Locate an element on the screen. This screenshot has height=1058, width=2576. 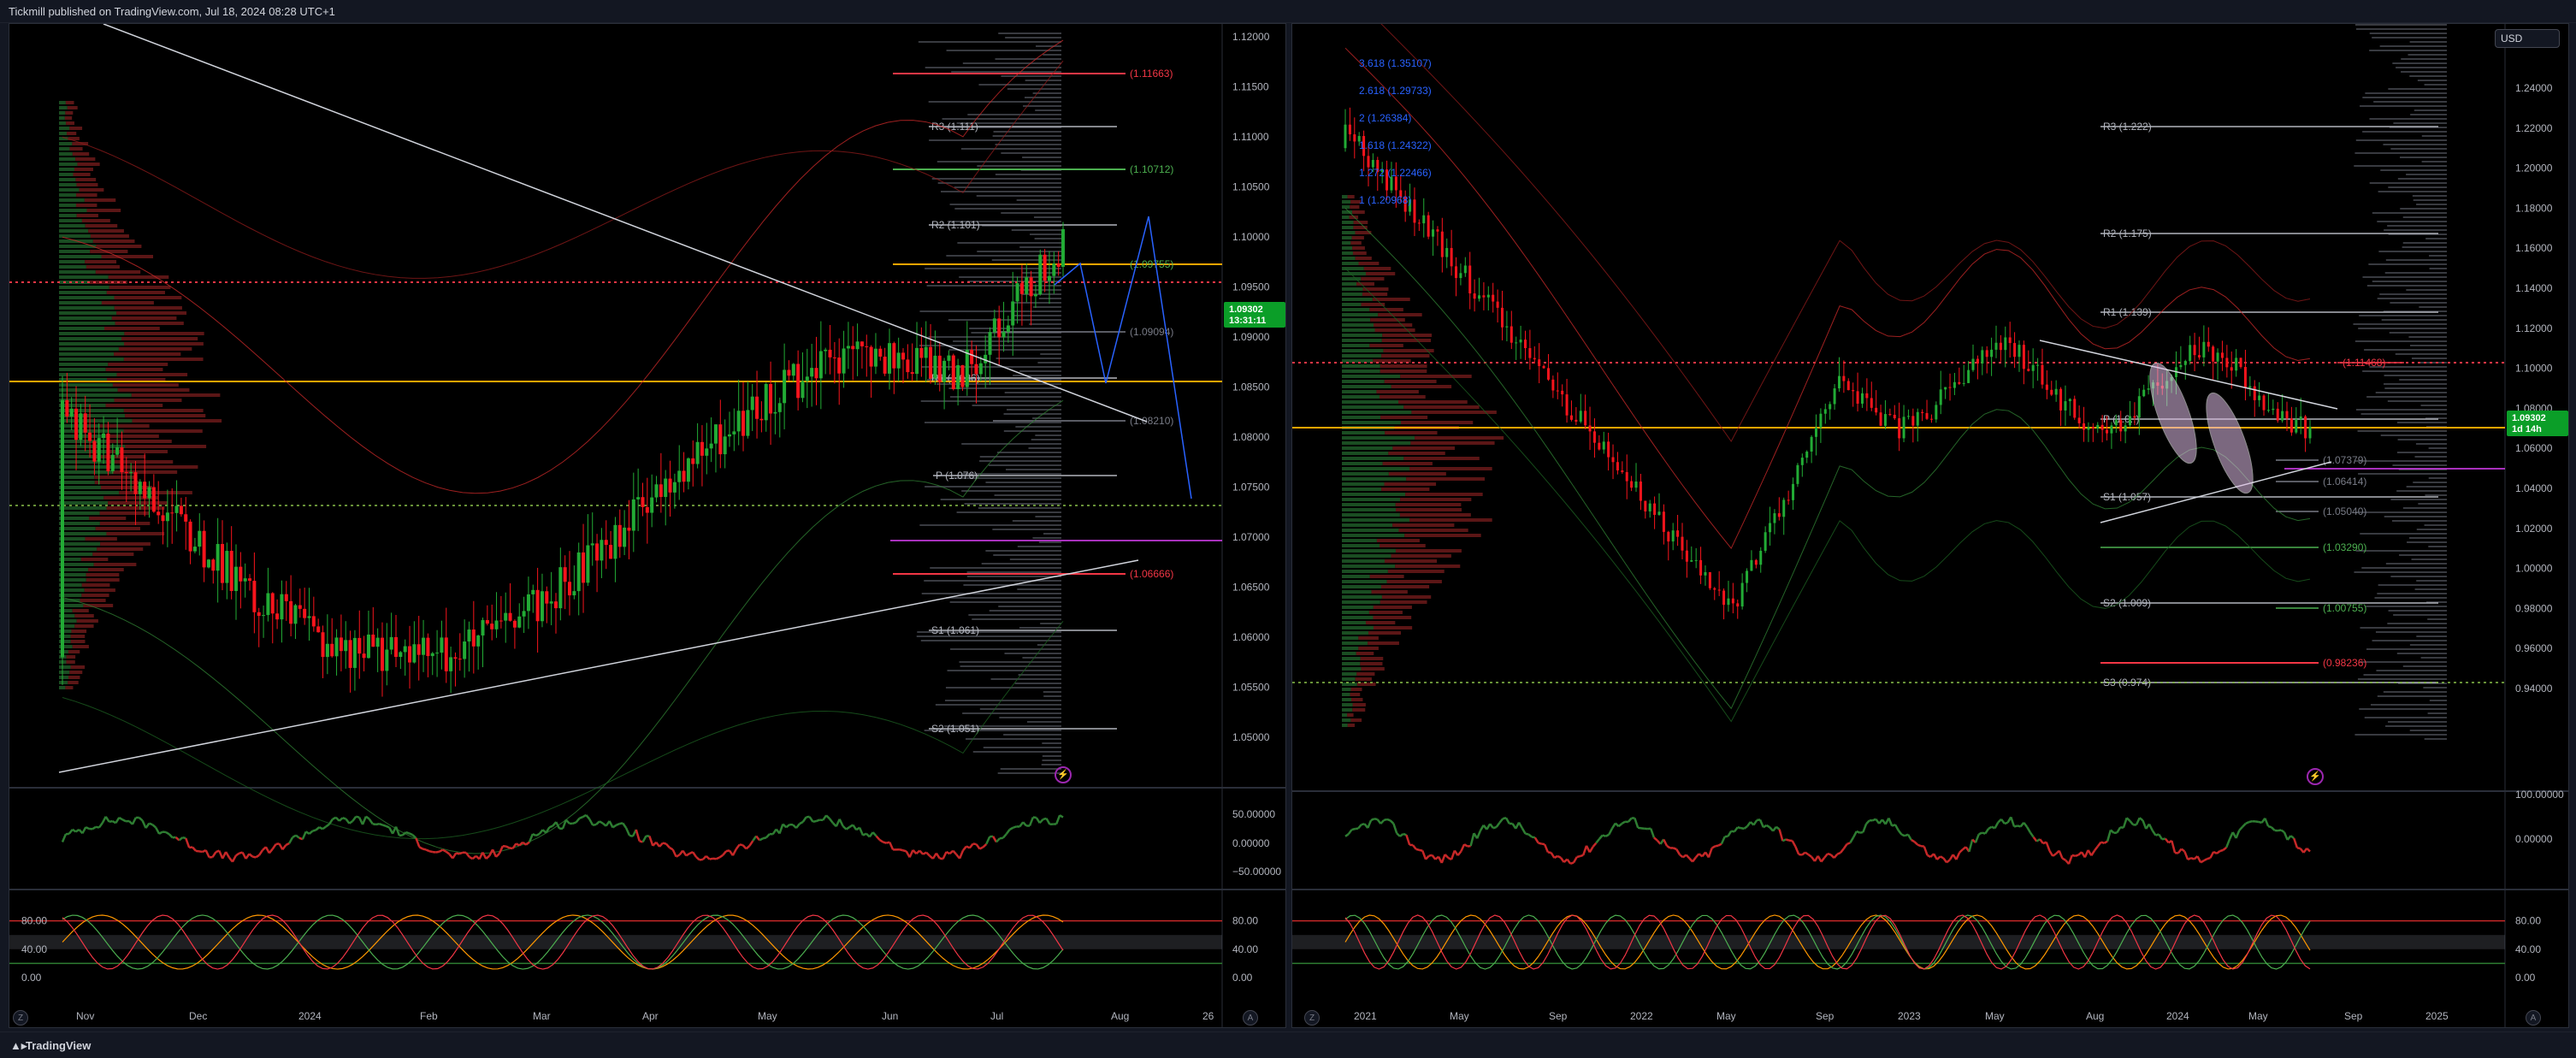
fib-extension-label: 1.272 (1.22466) is located at coordinates (1395, 173).